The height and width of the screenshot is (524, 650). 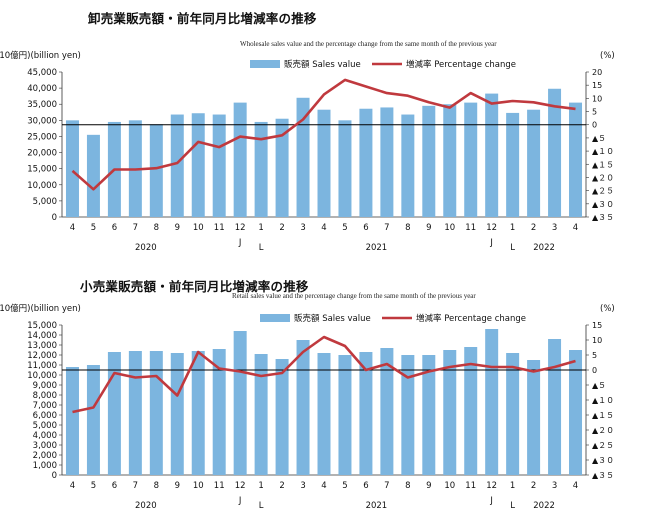 What do you see at coordinates (594, 370) in the screenshot?
I see `right-tick-label: 0` at bounding box center [594, 370].